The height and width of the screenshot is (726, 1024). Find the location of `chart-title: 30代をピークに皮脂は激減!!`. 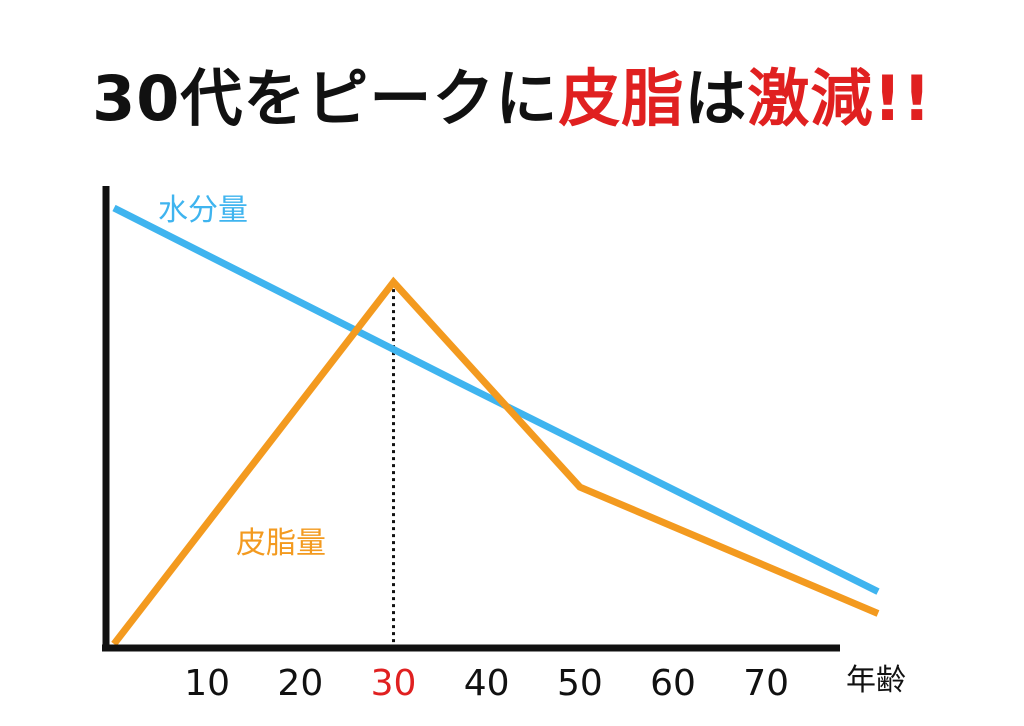

chart-title: 30代をピークに皮脂は激減!! is located at coordinates (512, 93).